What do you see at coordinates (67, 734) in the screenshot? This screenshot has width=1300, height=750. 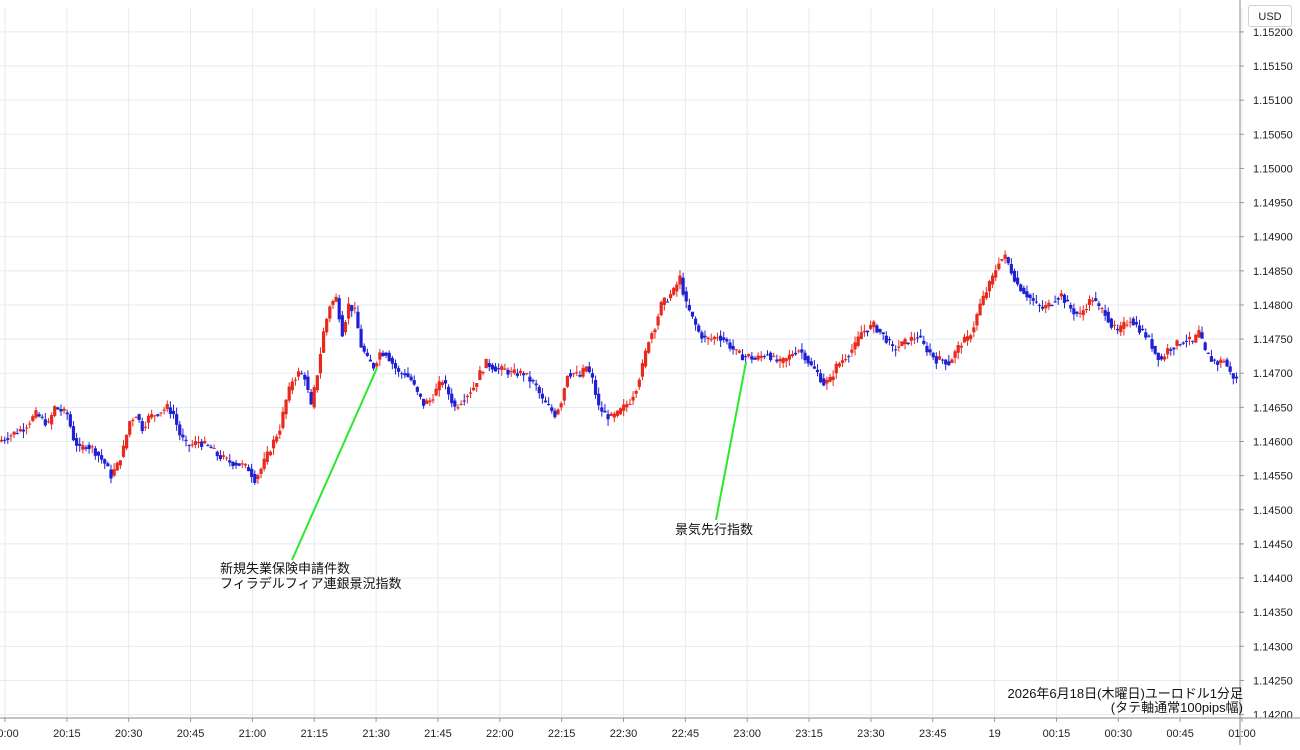 I see `x-tick-label: 20:15` at bounding box center [67, 734].